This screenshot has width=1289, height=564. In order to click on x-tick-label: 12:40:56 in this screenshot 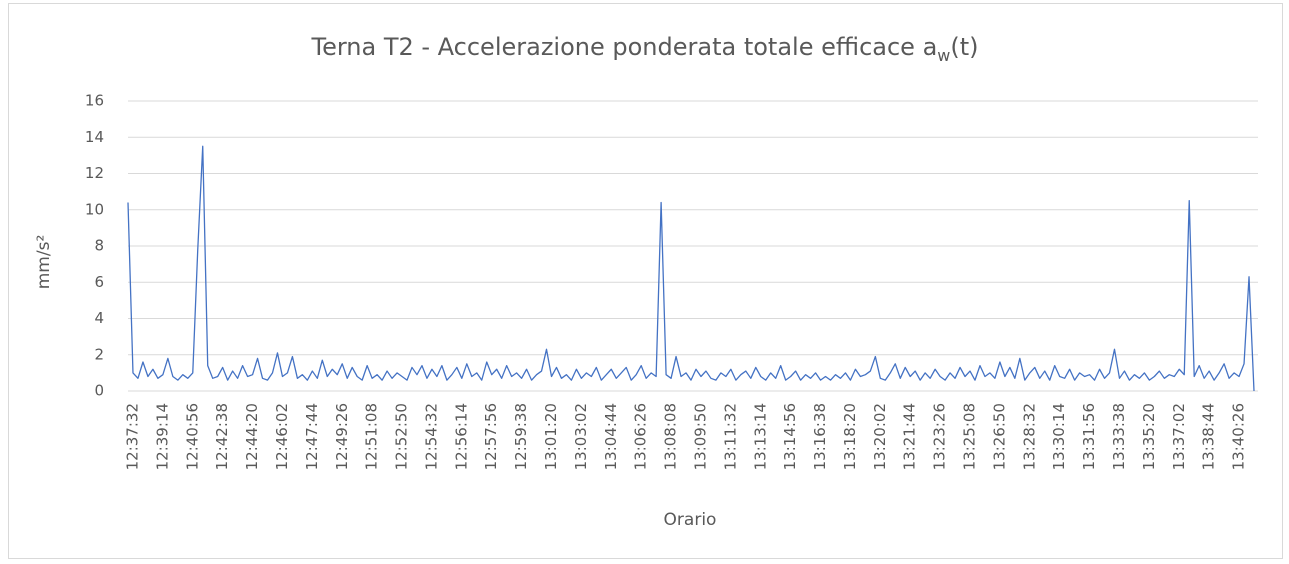, I will do `click(192, 436)`.